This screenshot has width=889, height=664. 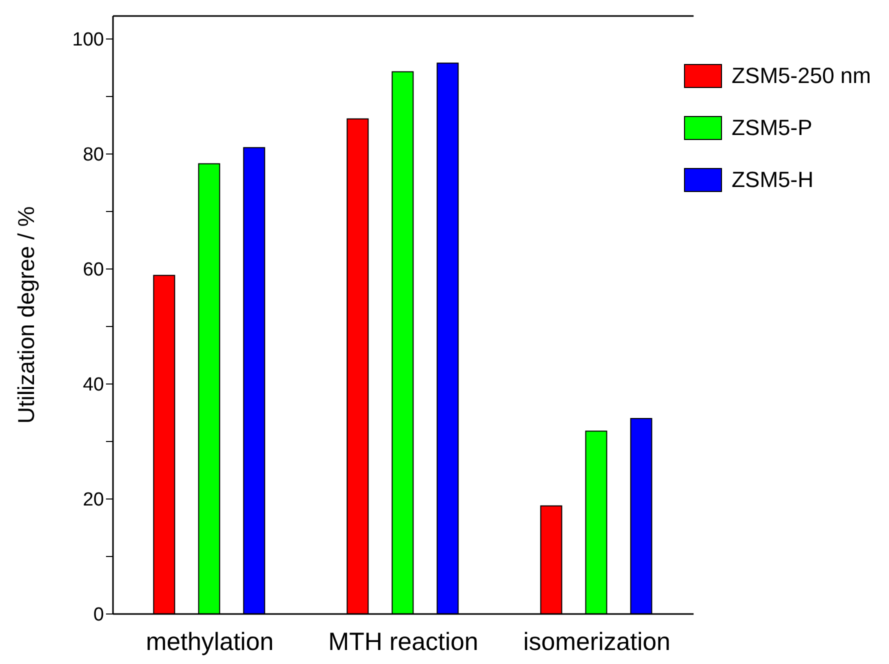 What do you see at coordinates (403, 642) in the screenshot?
I see `x-tick-label: MTH reaction` at bounding box center [403, 642].